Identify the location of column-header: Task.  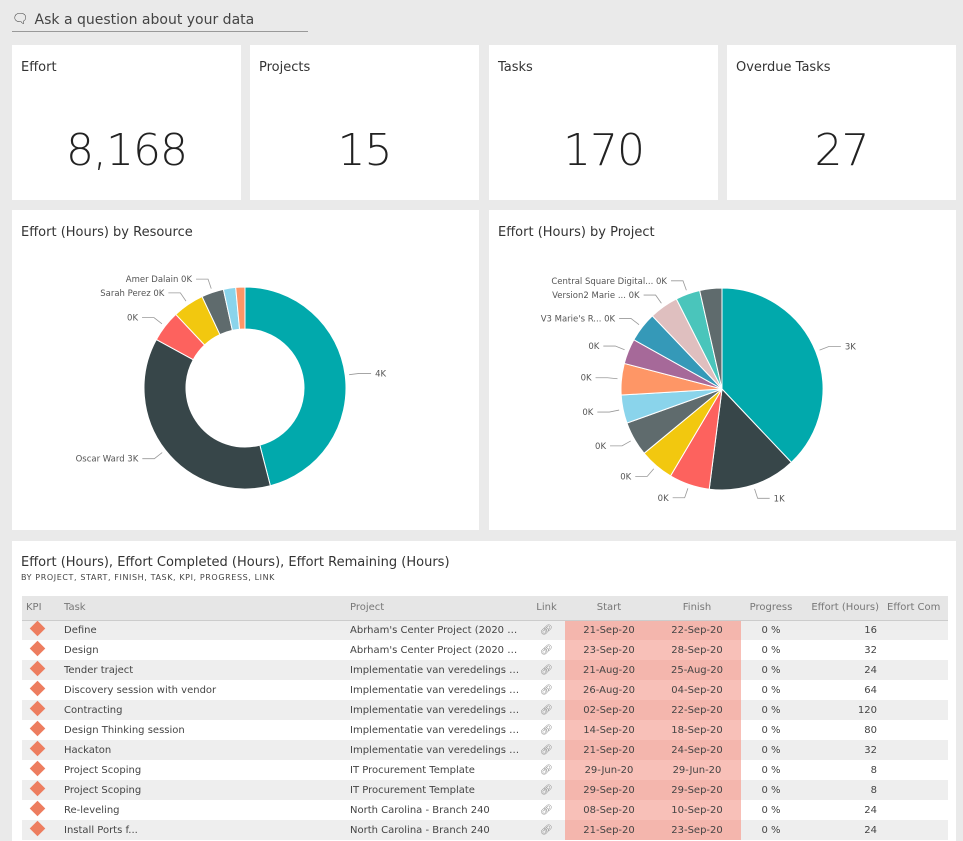
(203, 608).